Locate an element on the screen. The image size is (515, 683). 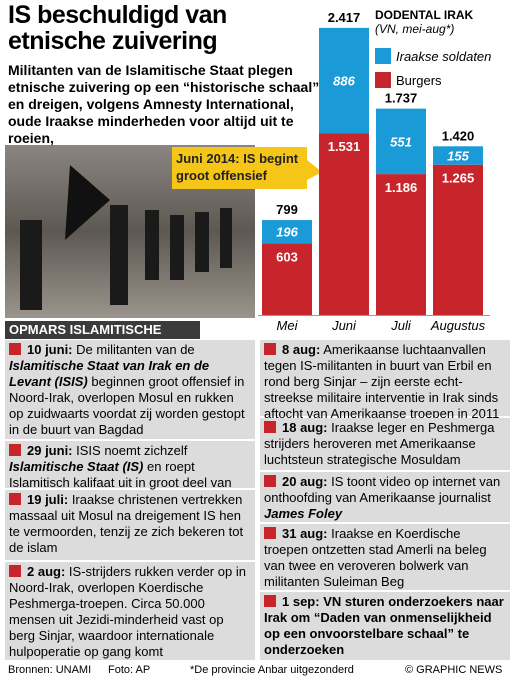
title: IS beschuldigd van etnische zuivering is located at coordinates (117, 28).